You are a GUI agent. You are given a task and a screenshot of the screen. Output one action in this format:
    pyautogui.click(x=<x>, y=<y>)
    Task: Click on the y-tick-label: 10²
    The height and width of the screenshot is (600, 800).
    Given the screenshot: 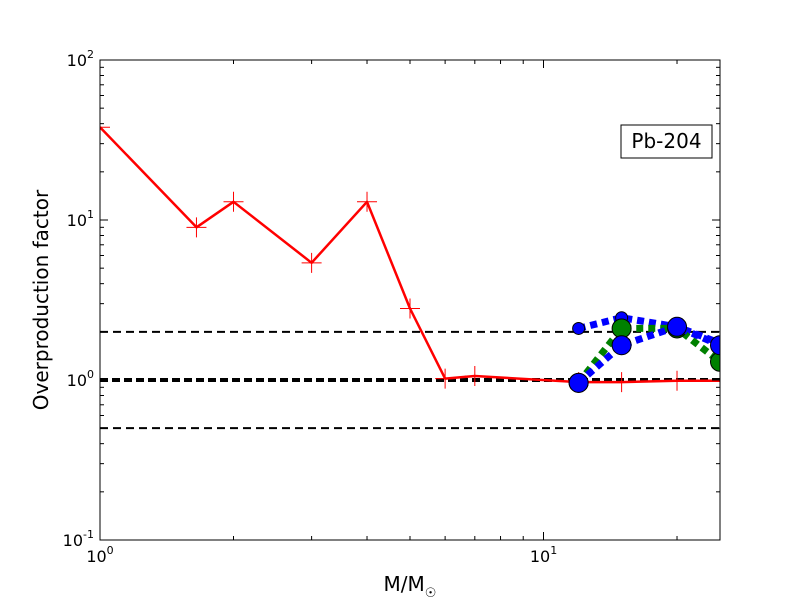 What is the action you would take?
    pyautogui.click(x=80, y=59)
    